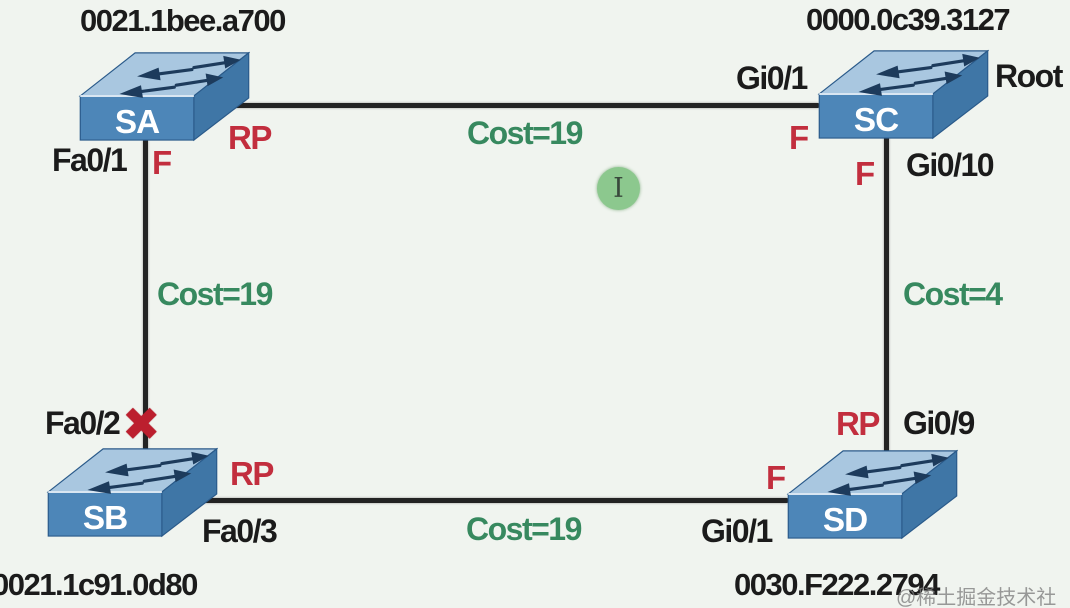  Describe the element at coordinates (523, 105) in the screenshot. I see `link-sa-sc` at that location.